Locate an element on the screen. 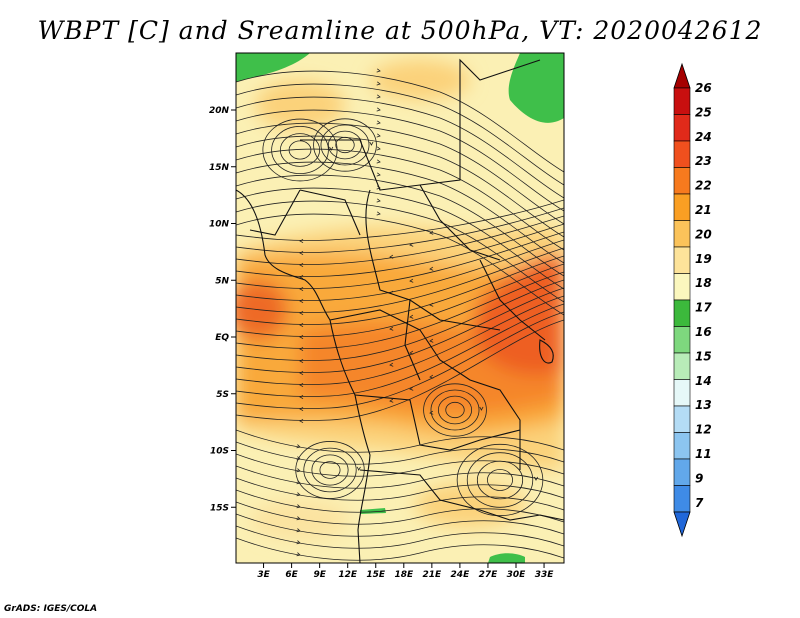 The width and height of the screenshot is (800, 618). lat-tick-label: 5N is located at coordinates (222, 281).